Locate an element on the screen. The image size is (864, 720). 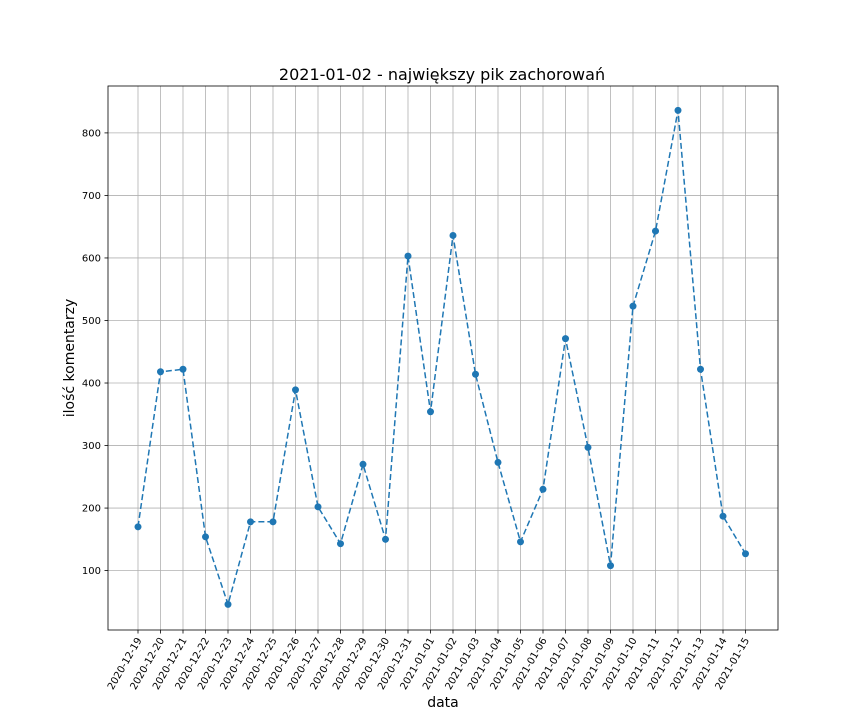
y-tick-label: 800 is located at coordinates (91, 133).